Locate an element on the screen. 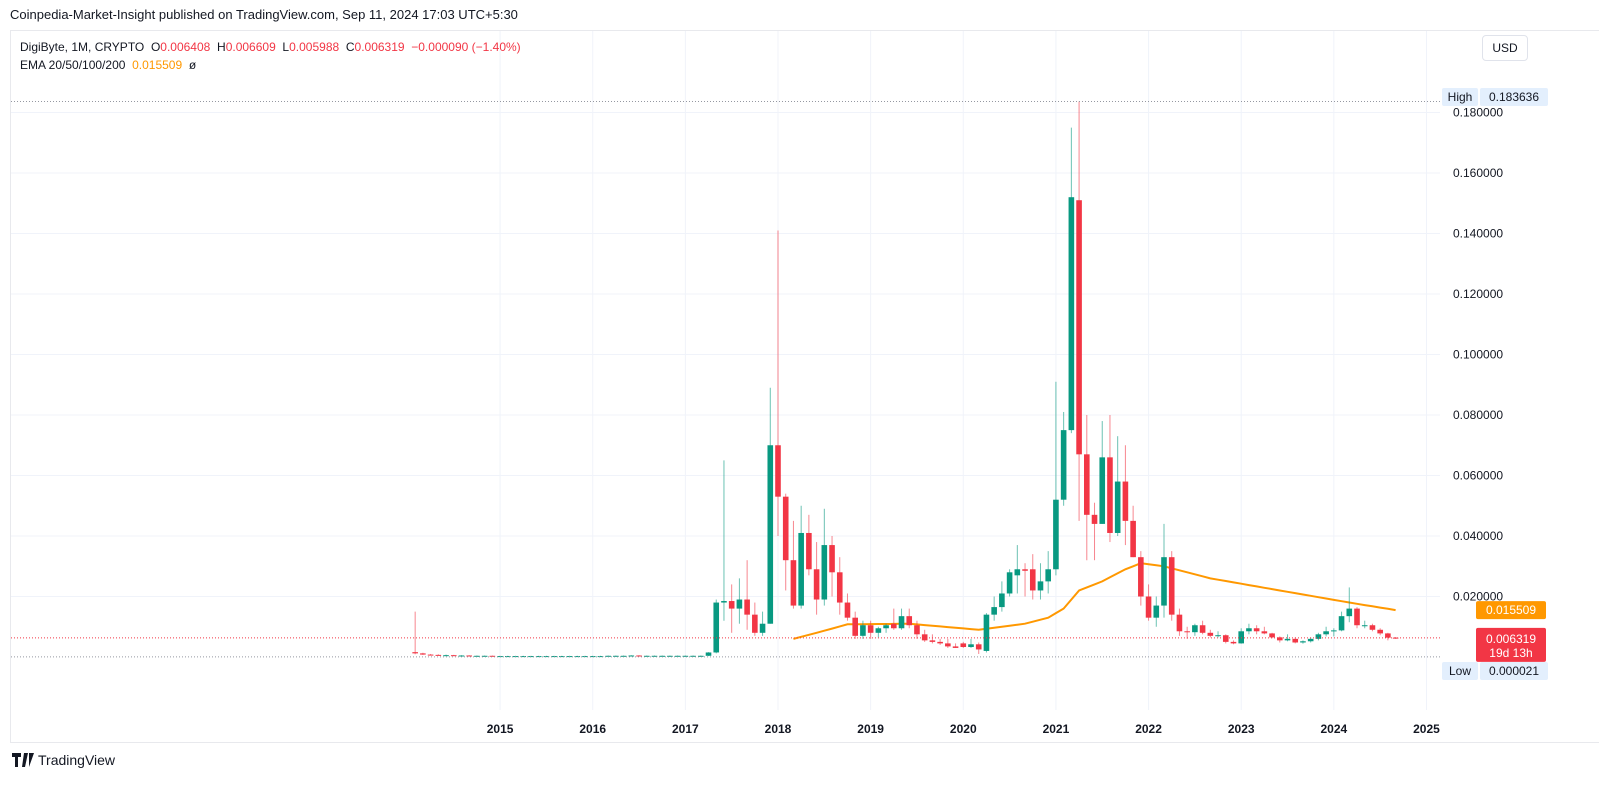 This screenshot has width=1600, height=796. currency-button: USD is located at coordinates (1505, 48).